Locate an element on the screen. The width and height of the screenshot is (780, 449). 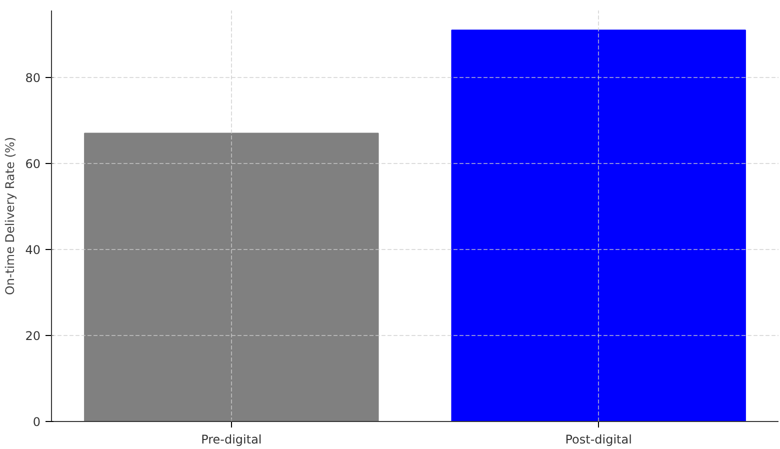
y-axis-title: On-time Delivery Rate (%) is located at coordinates (10, 216).